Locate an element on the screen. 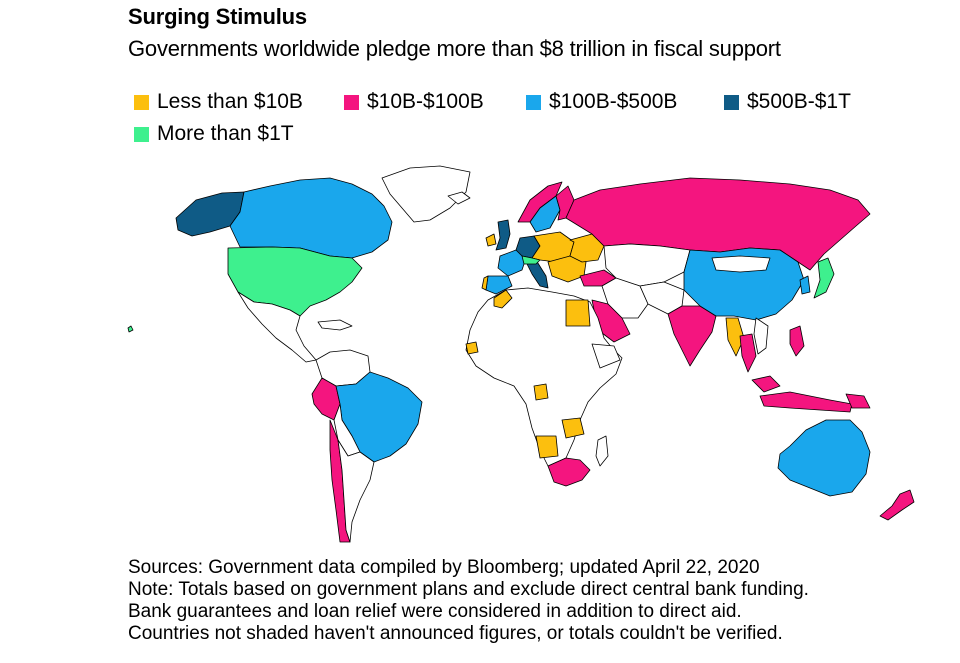 This screenshot has height=663, width=960. region-angola is located at coordinates (547, 447).